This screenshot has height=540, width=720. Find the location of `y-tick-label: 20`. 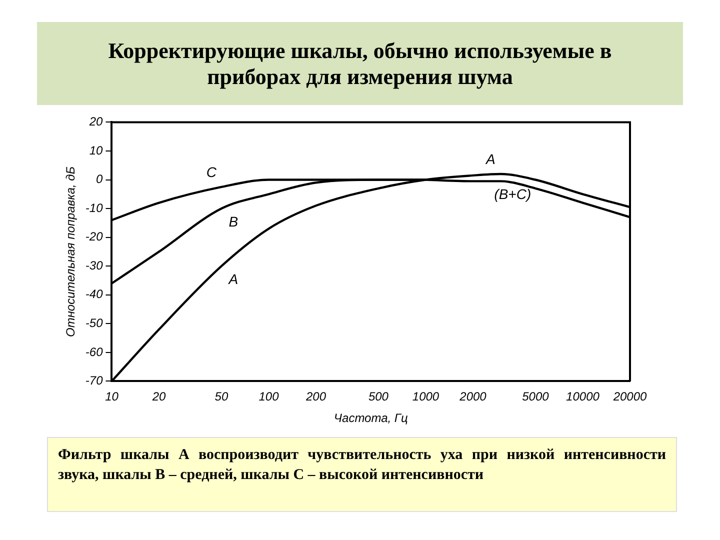

y-tick-label: 20 is located at coordinates (96, 121).